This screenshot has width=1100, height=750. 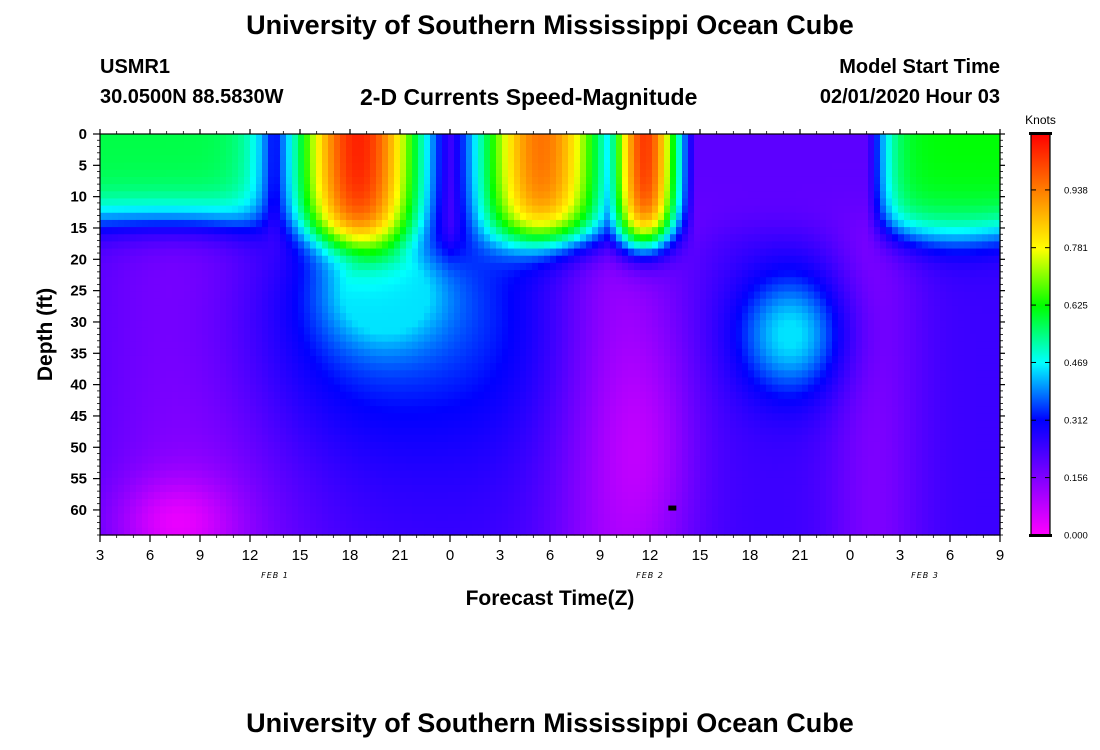 I want to click on date-label: FEB 3, so click(x=925, y=575).